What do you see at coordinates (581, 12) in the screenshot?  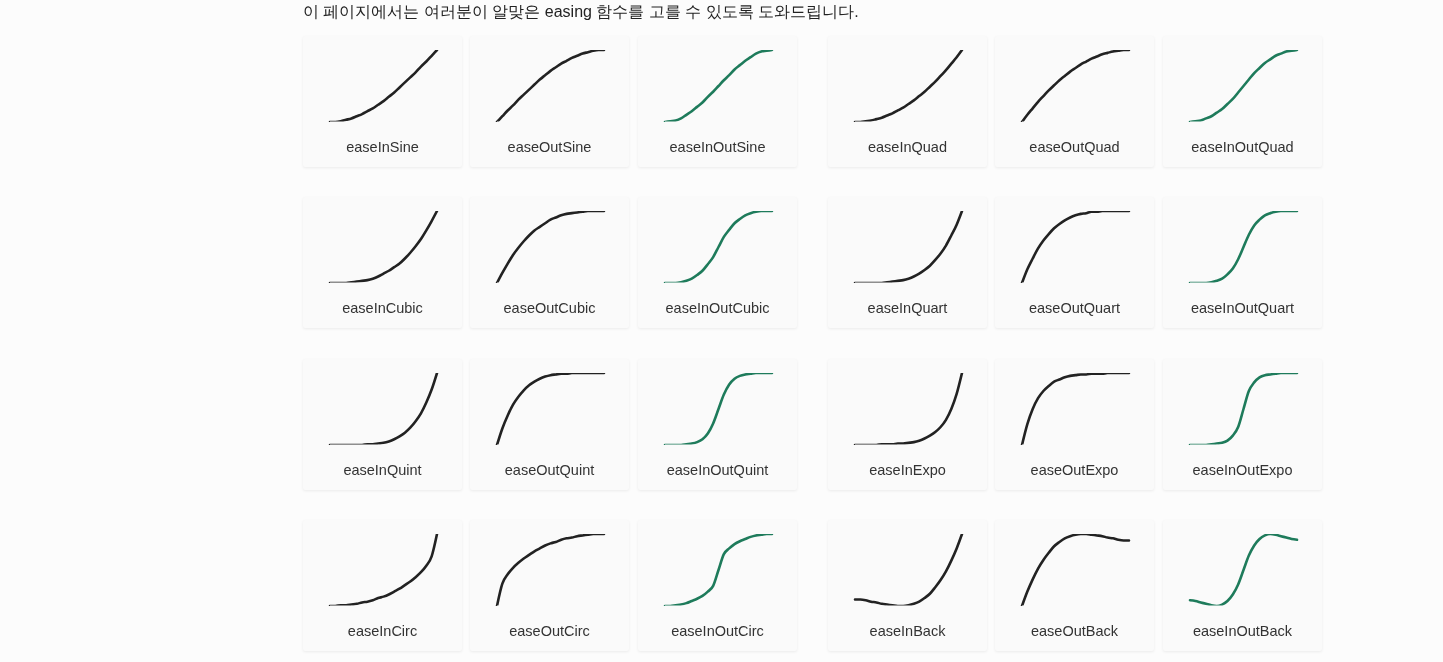 I see `text: 이 페이지에서는 여러분이 알맞은 easing 함수를 고를 수 있도록 도와드립니다.` at bounding box center [581, 12].